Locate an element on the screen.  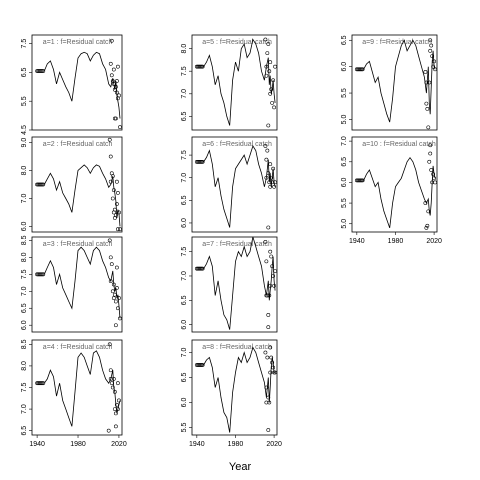
y-tick-label: 5.5 is located at coordinates (344, 93).